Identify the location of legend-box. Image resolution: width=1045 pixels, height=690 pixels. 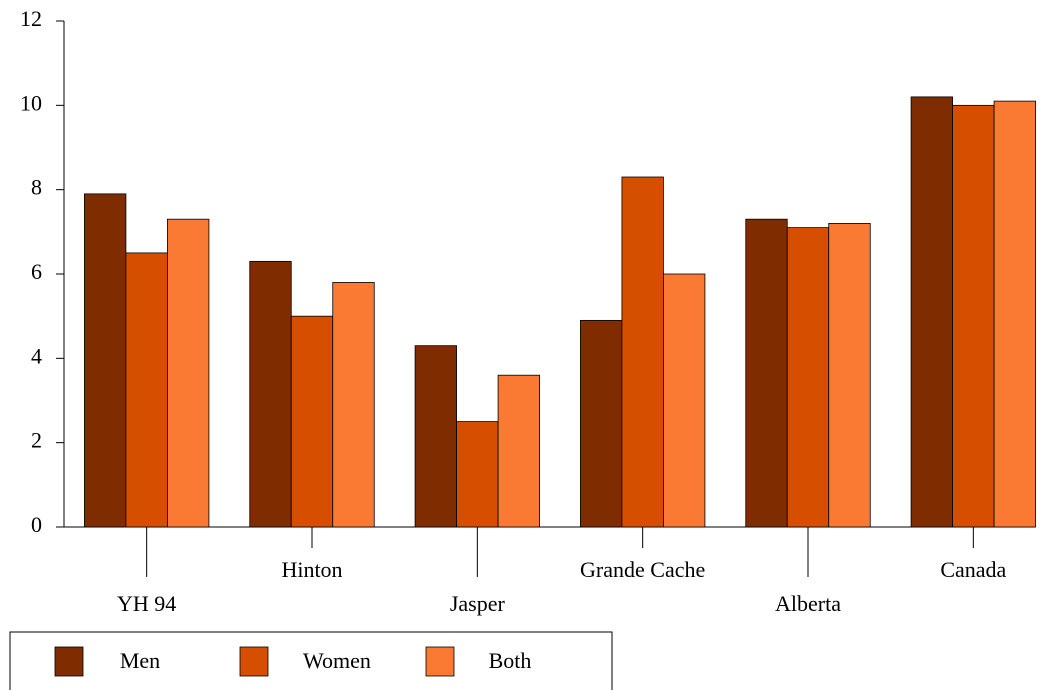
(311, 660).